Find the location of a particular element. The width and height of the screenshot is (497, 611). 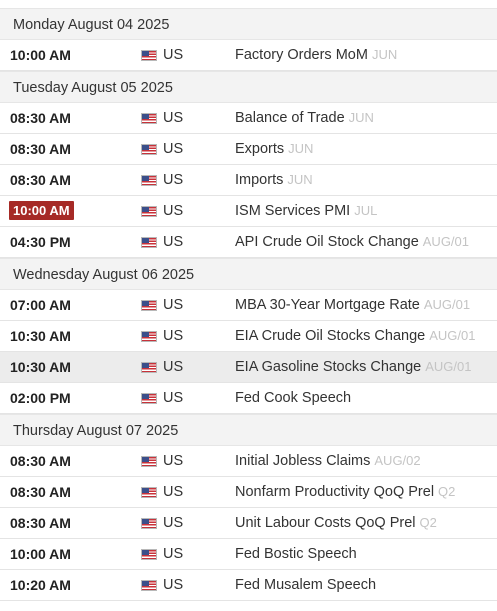

event-time: 07:00 AM is located at coordinates (40, 305).